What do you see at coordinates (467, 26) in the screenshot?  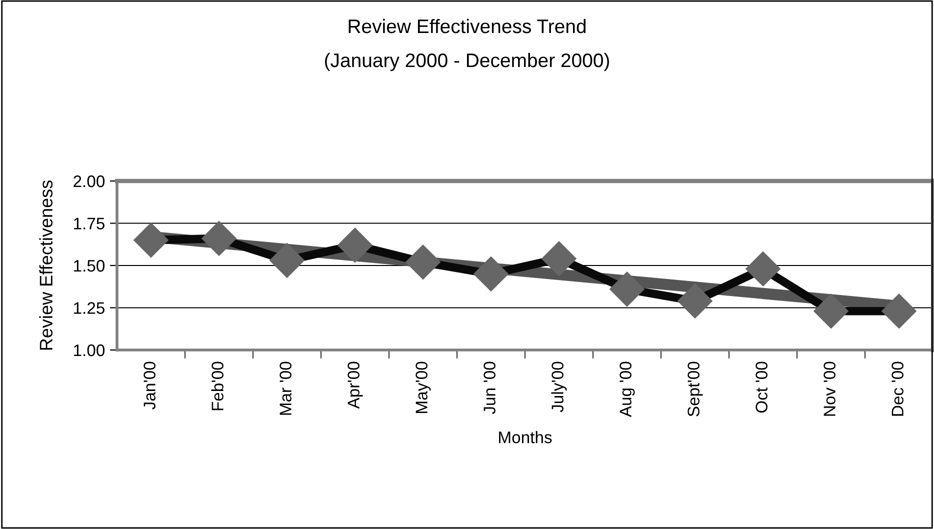 I see `chart-title: Review Effectiveness Trend` at bounding box center [467, 26].